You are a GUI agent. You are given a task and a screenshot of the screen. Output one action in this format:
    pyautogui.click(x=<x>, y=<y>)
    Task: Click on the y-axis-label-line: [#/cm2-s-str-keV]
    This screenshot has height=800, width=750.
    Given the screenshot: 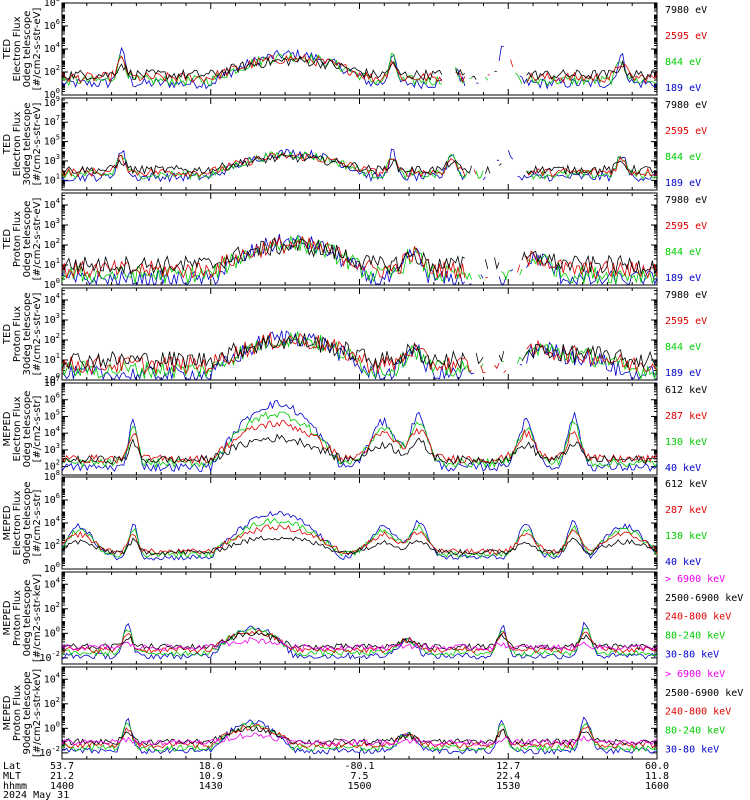 What is the action you would take?
    pyautogui.click(x=37, y=618)
    